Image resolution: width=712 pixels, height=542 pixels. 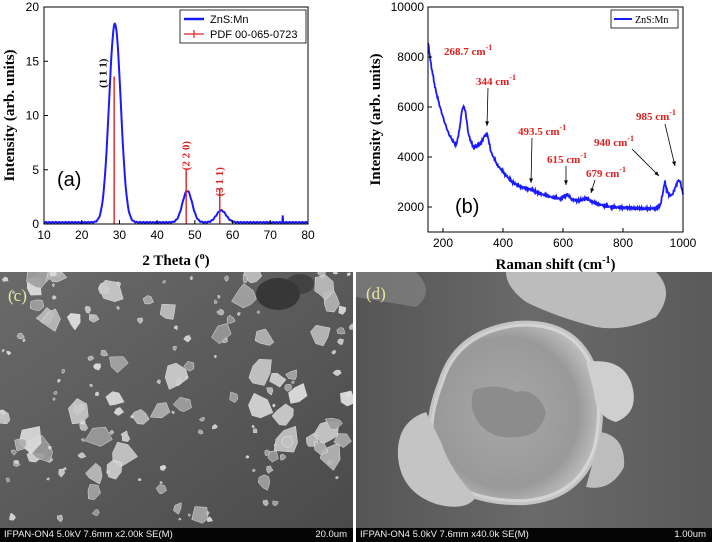 What do you see at coordinates (35, 224) in the screenshot?
I see `xrd-ytick-label-0: 0` at bounding box center [35, 224].